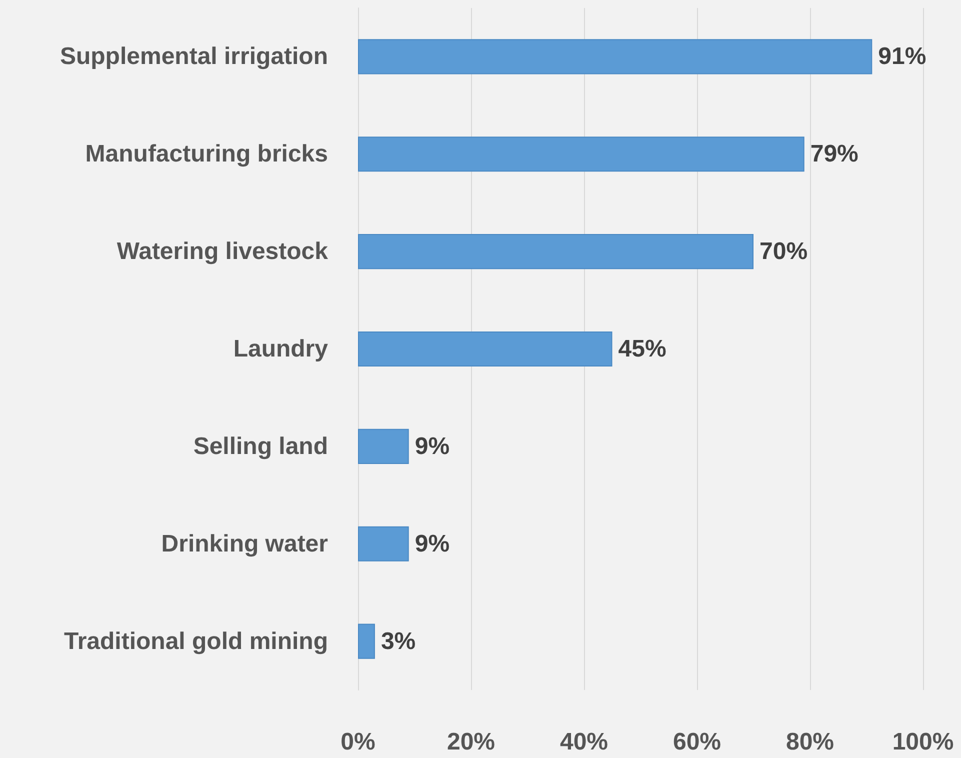 This screenshot has width=961, height=758. Describe the element at coordinates (398, 641) in the screenshot. I see `data-label: 3%` at that location.